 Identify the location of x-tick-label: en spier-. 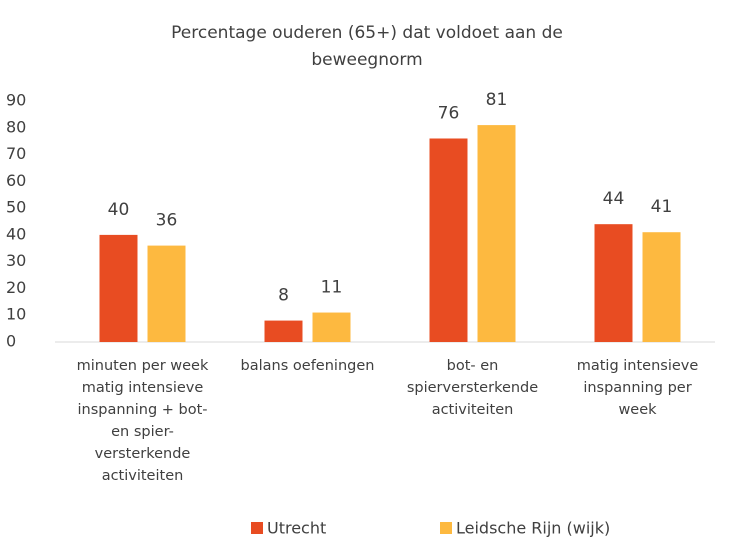
(142, 432).